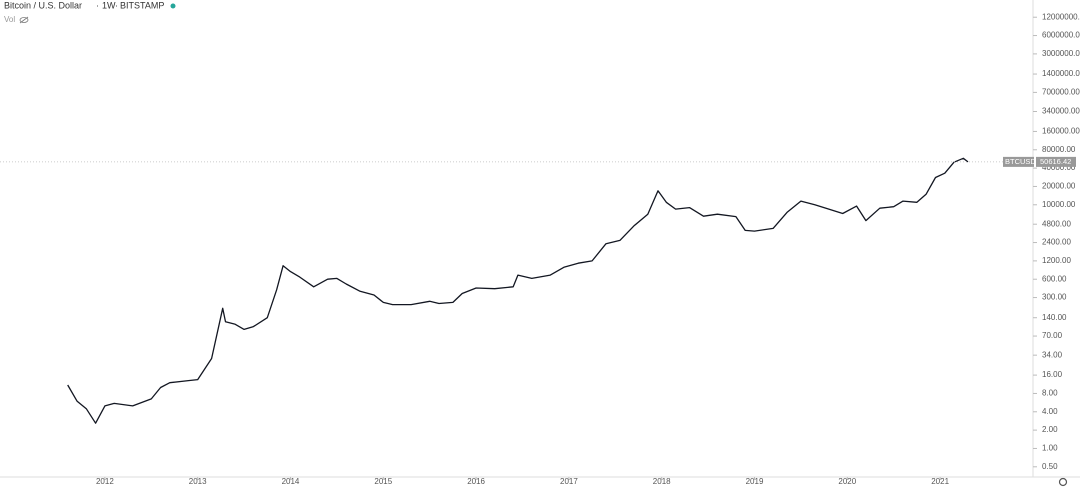 The width and height of the screenshot is (1080, 491). Describe the element at coordinates (24, 20) in the screenshot. I see `hide-icon` at that location.